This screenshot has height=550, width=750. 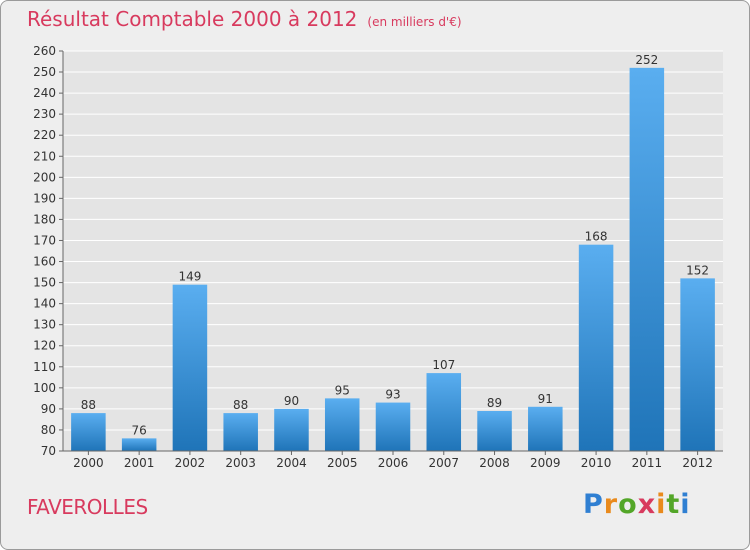 I want to click on data-label-2001: 76, so click(x=139, y=430).